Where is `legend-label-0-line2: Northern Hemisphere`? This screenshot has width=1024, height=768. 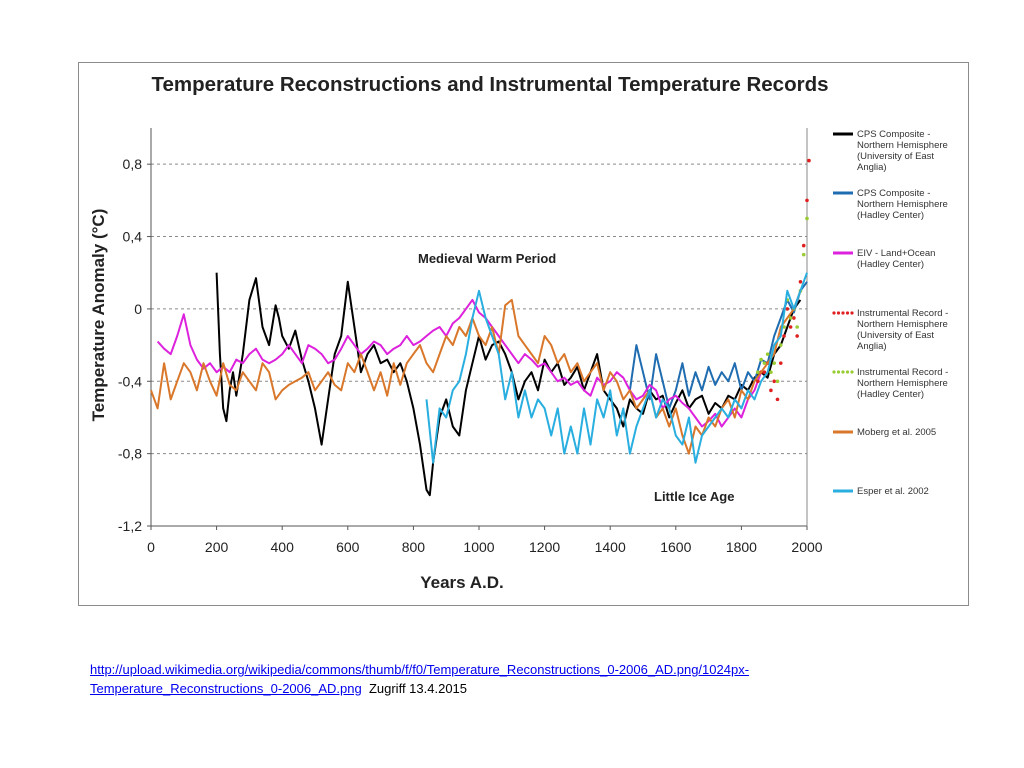 legend-label-0-line2: Northern Hemisphere is located at coordinates (902, 145).